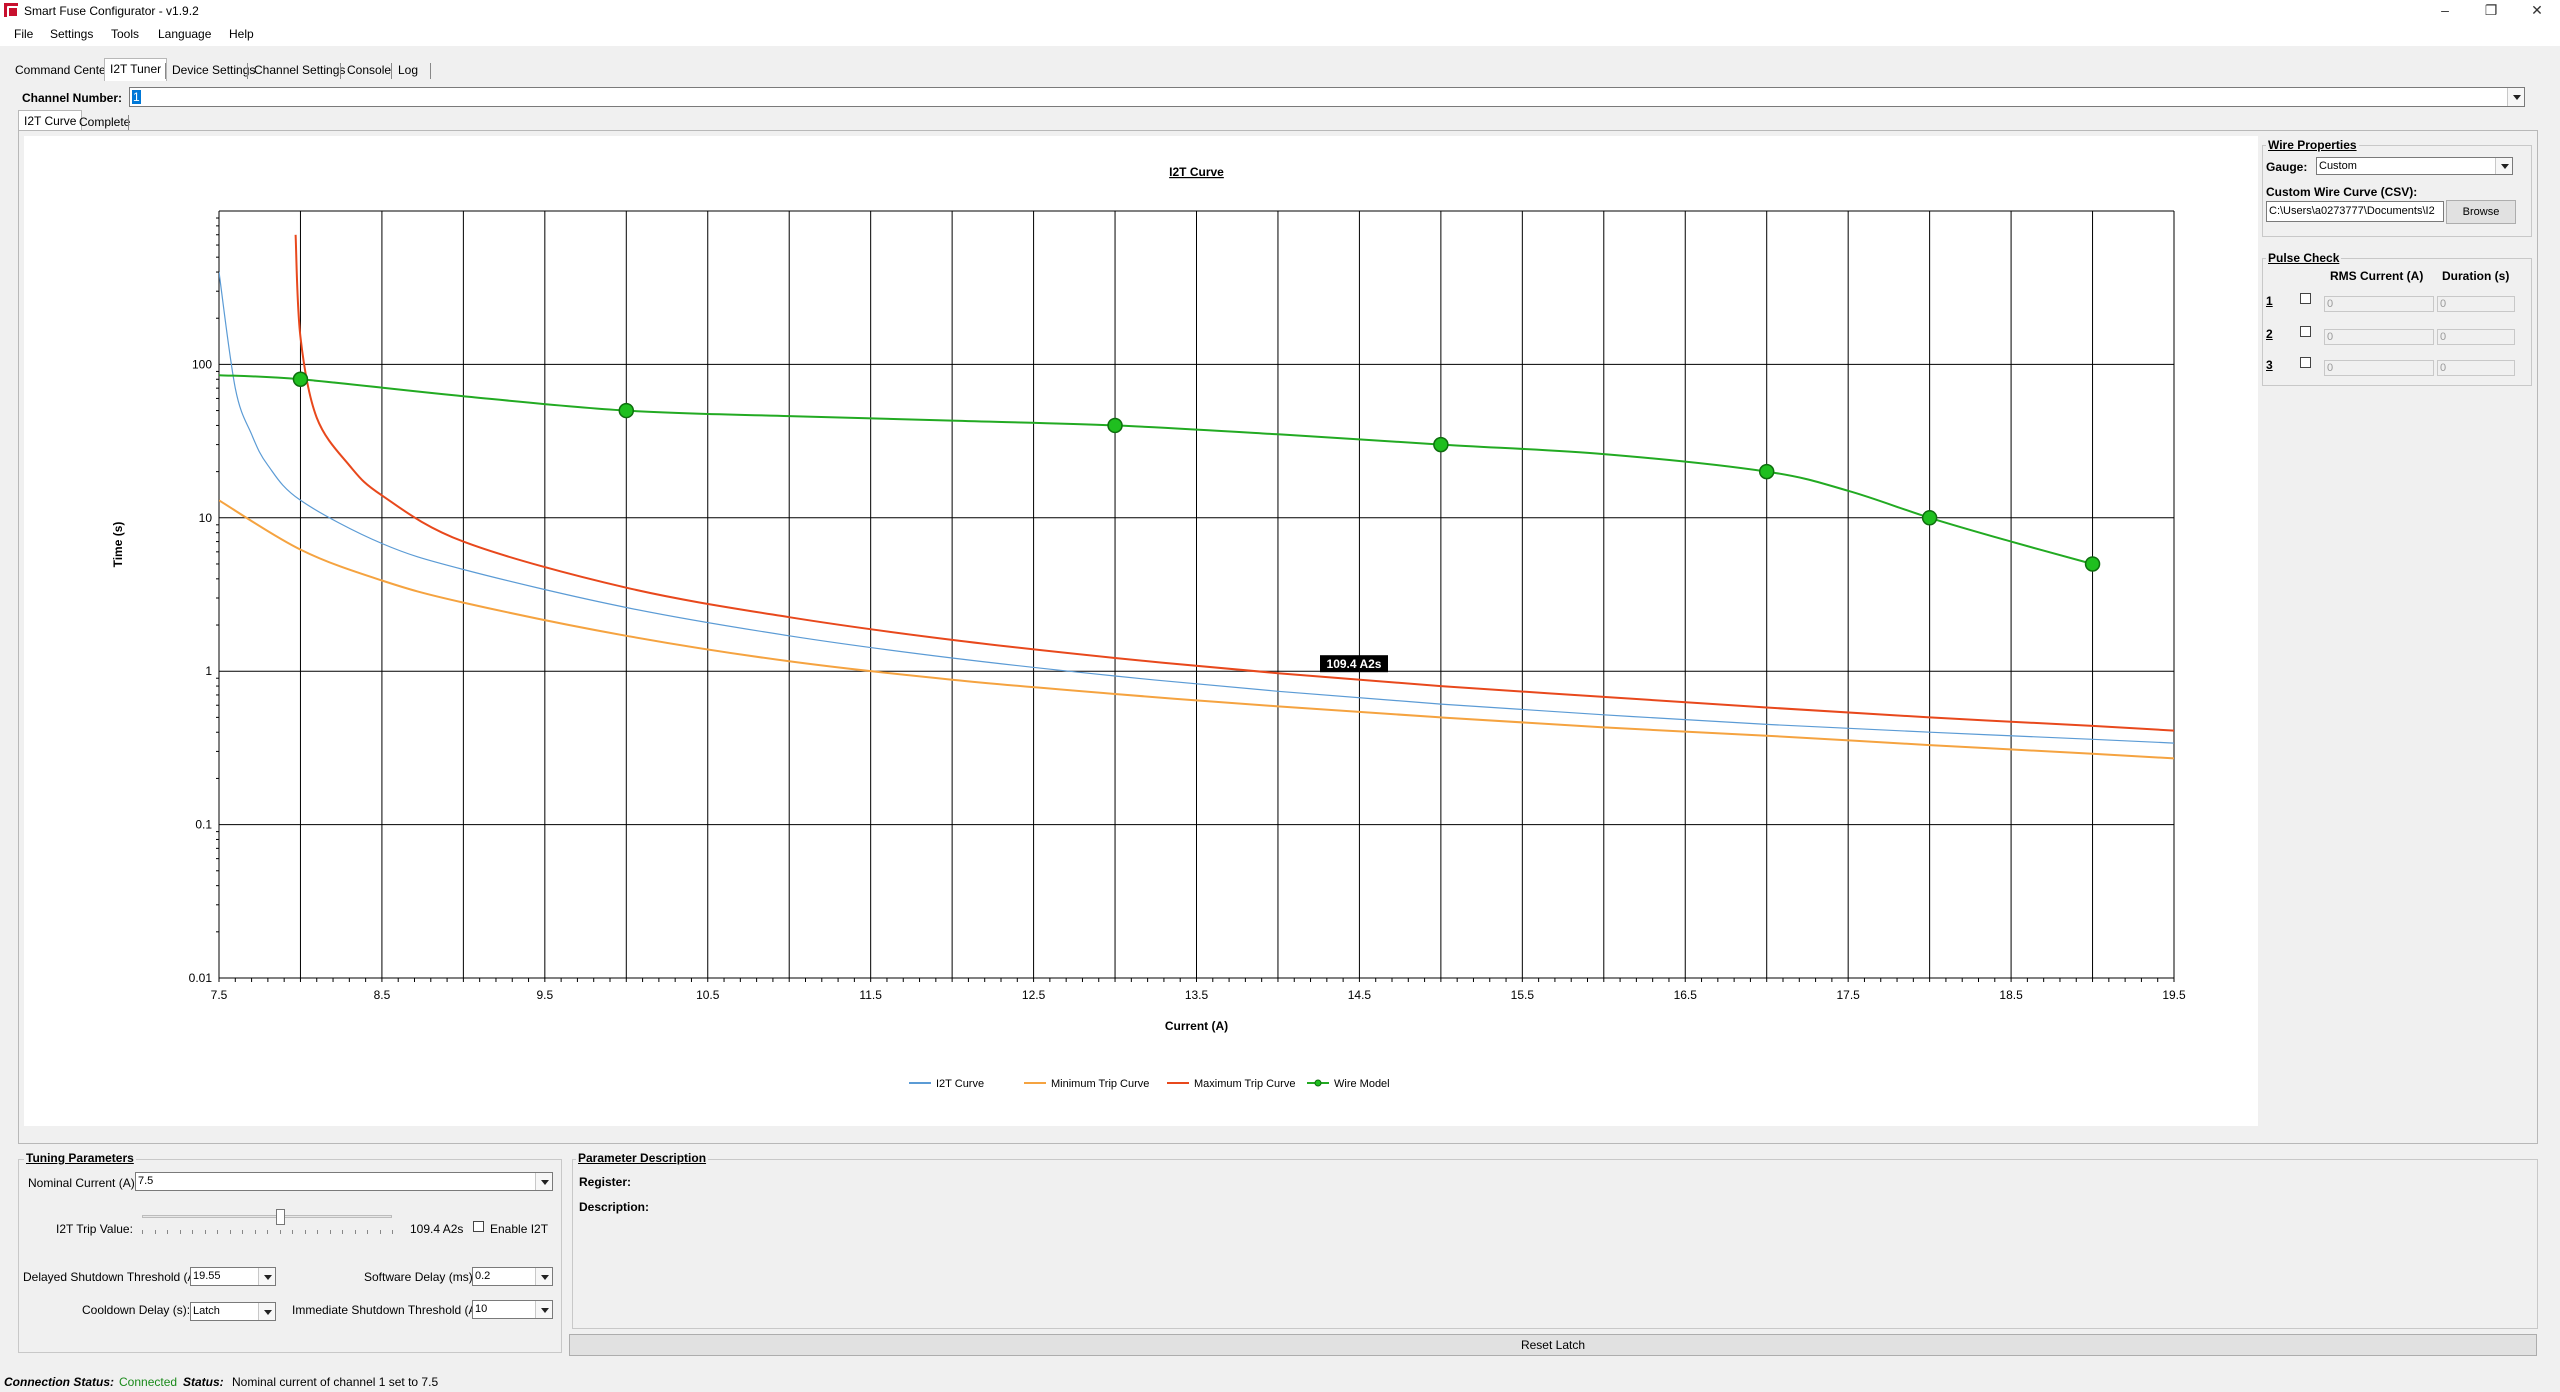  What do you see at coordinates (2445, 10) in the screenshot?
I see `minimize-icon: –` at bounding box center [2445, 10].